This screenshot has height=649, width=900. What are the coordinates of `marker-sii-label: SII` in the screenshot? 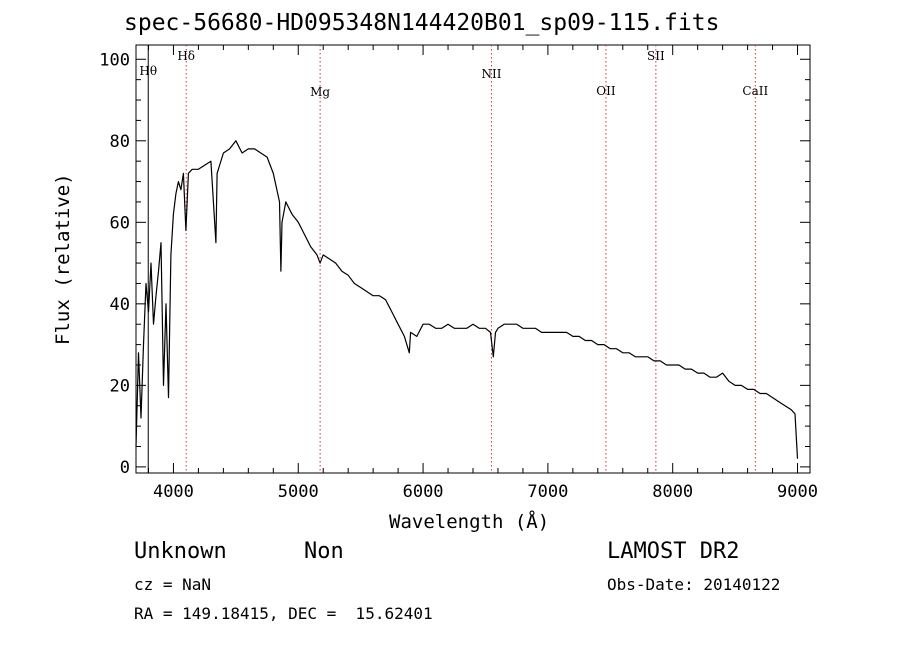 It's located at (656, 56).